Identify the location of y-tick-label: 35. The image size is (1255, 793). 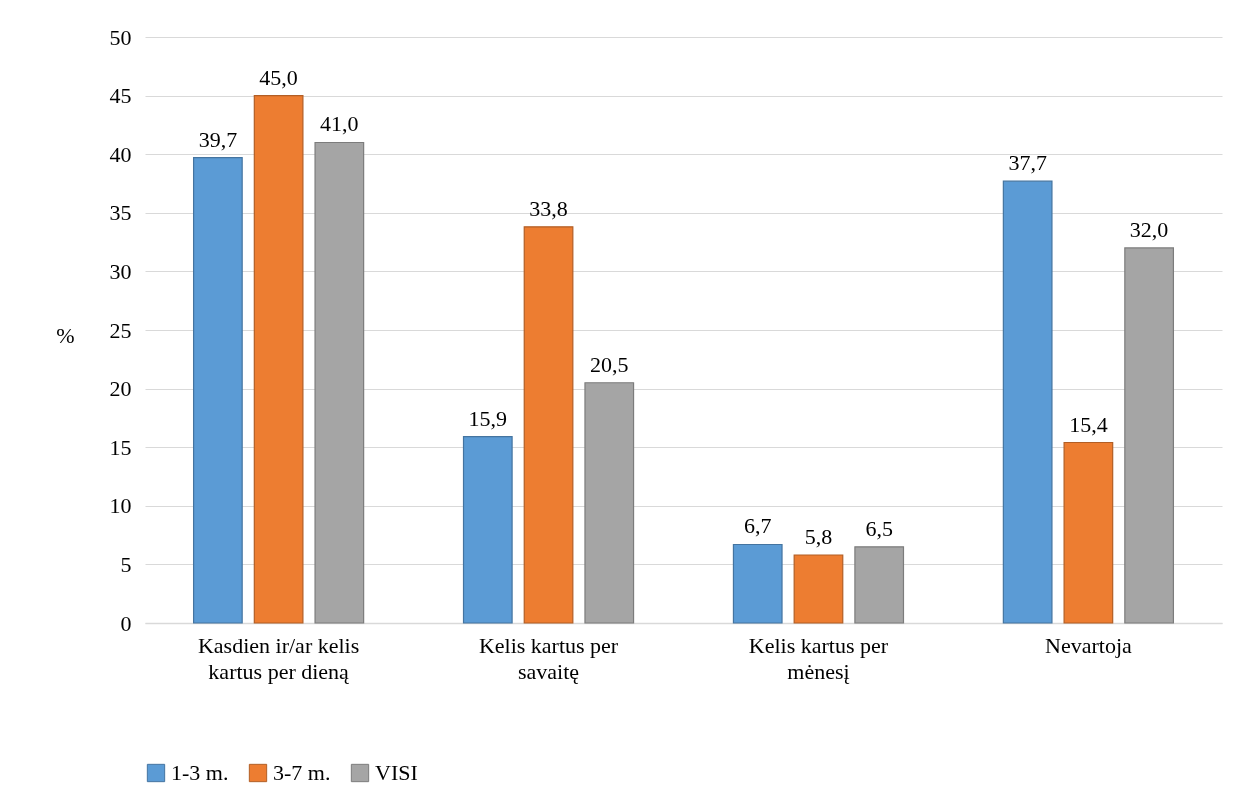
(120, 213).